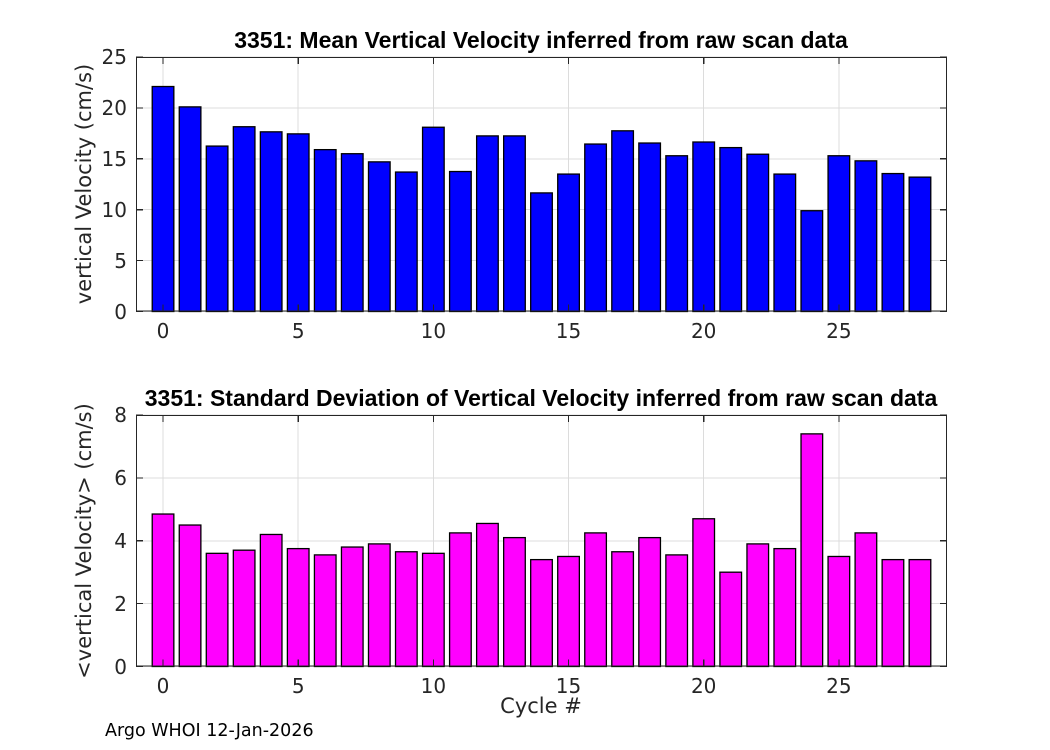  I want to click on y-tick-label: 15, so click(114, 158).